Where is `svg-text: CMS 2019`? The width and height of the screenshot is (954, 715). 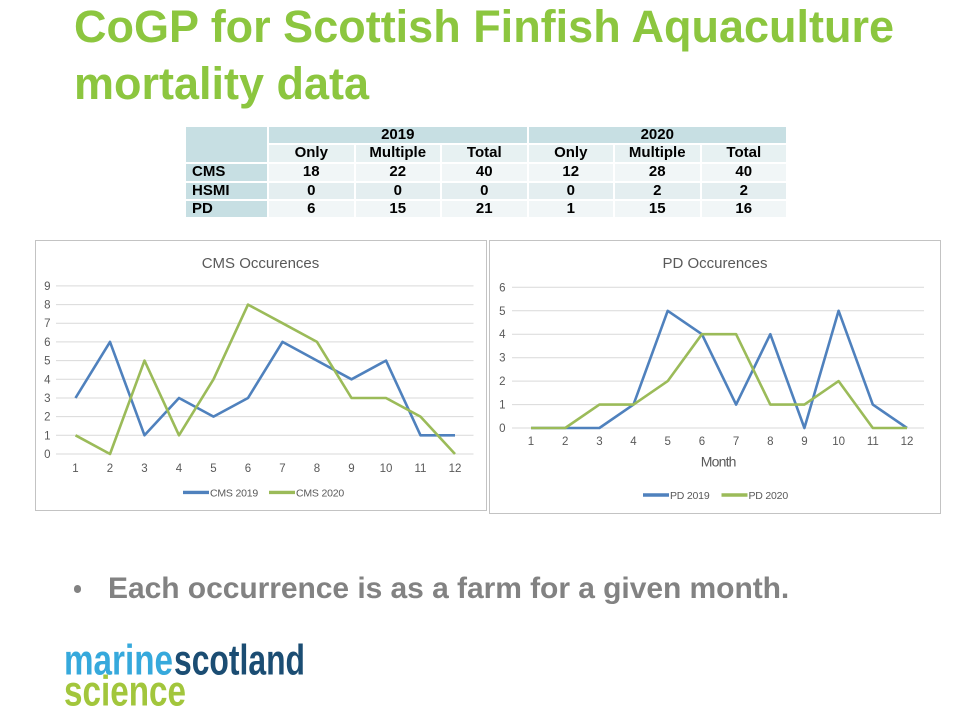 svg-text: CMS 2019 is located at coordinates (234, 494).